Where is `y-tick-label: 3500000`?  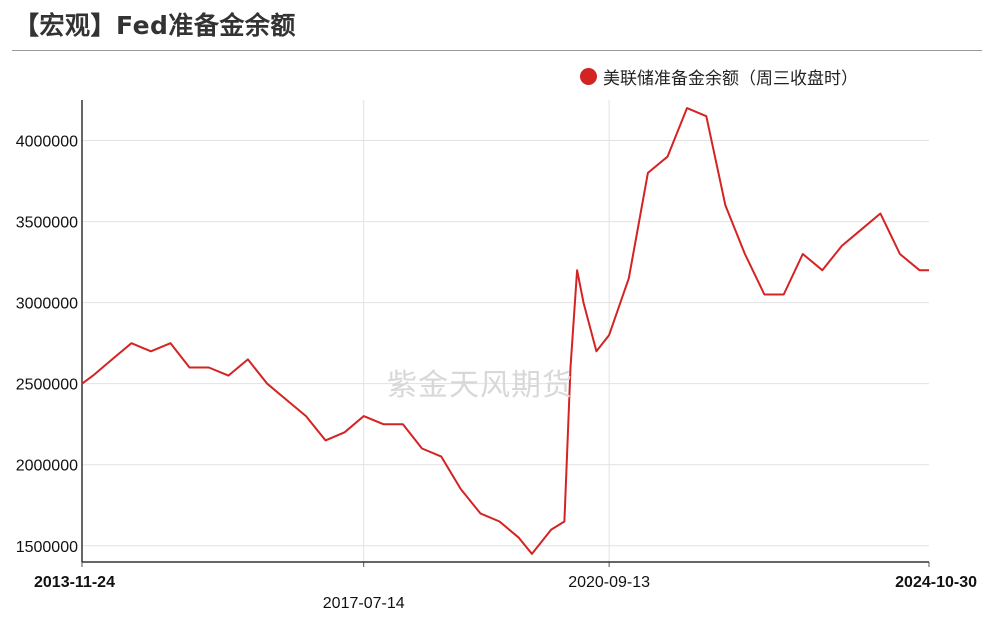 y-tick-label: 3500000 is located at coordinates (47, 223).